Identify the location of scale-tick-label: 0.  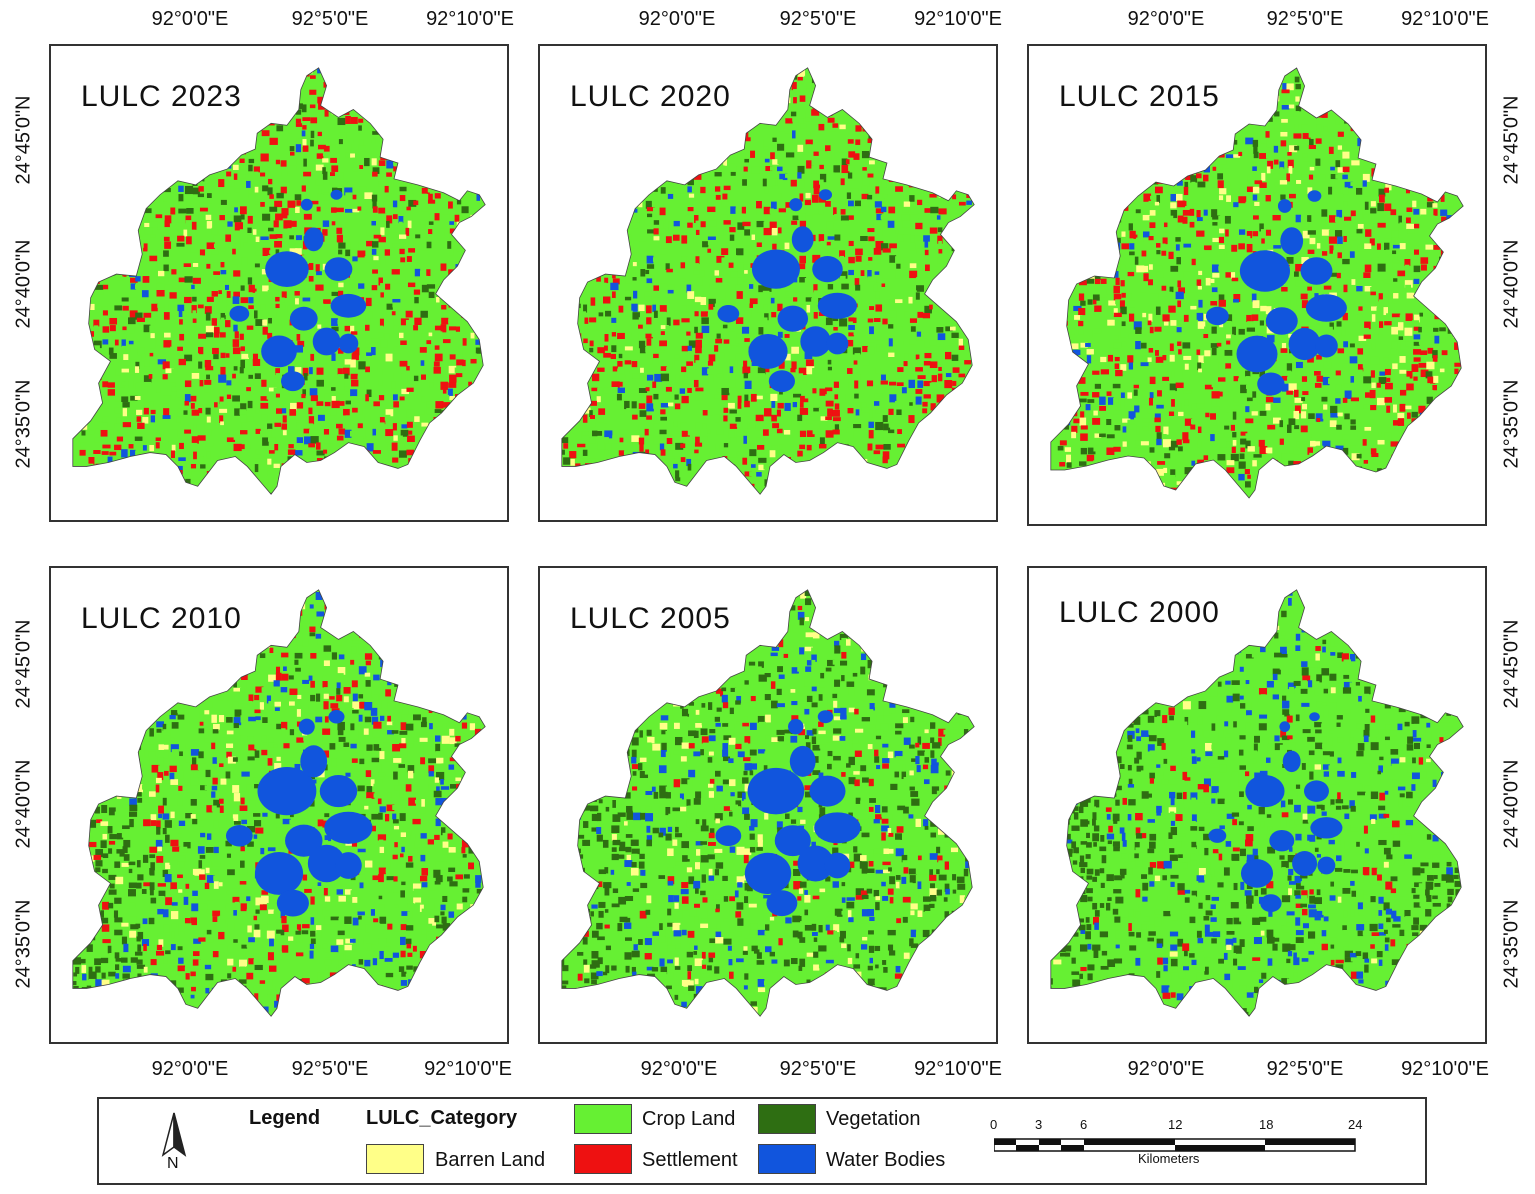
(994, 1124).